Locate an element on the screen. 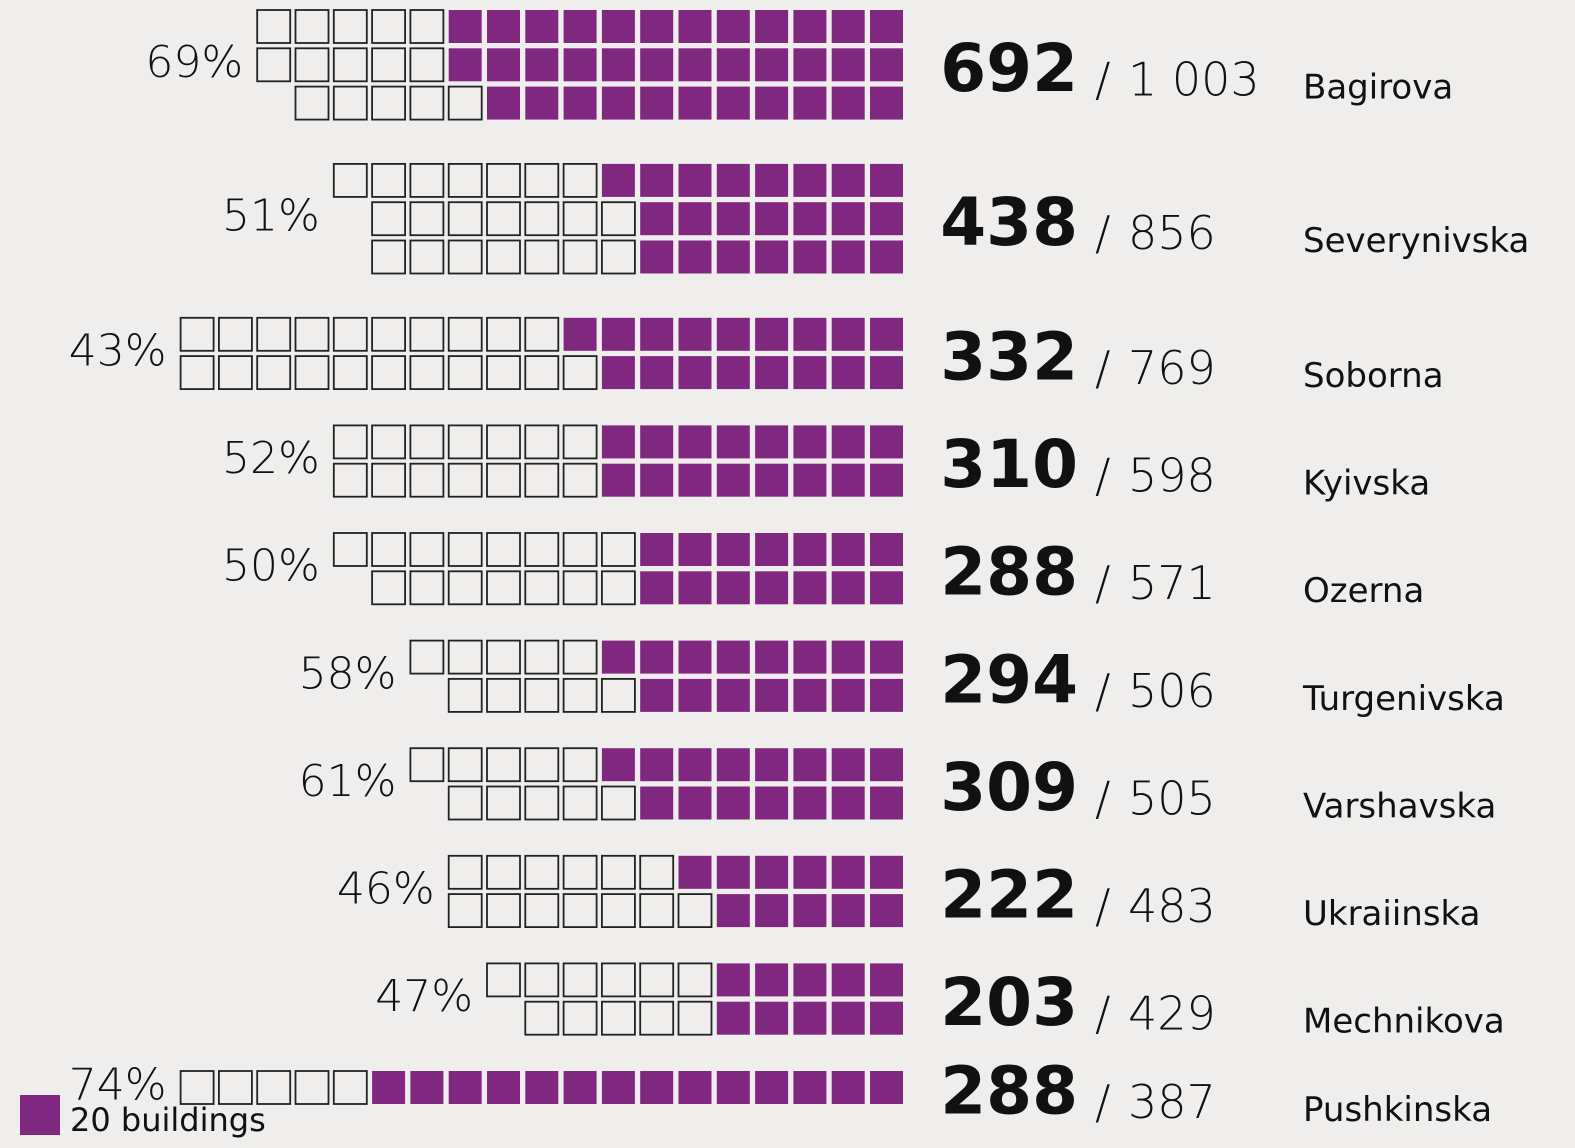  total-label: 1 003 is located at coordinates (1194, 79).